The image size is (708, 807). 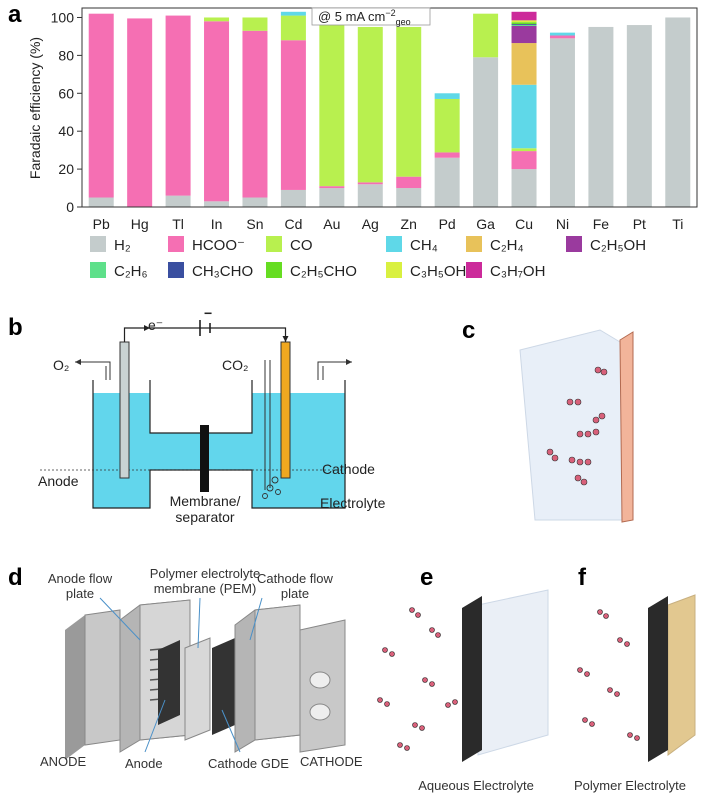 What do you see at coordinates (517, 271) in the screenshot?
I see `legend-label: C₃H₇OH` at bounding box center [517, 271].